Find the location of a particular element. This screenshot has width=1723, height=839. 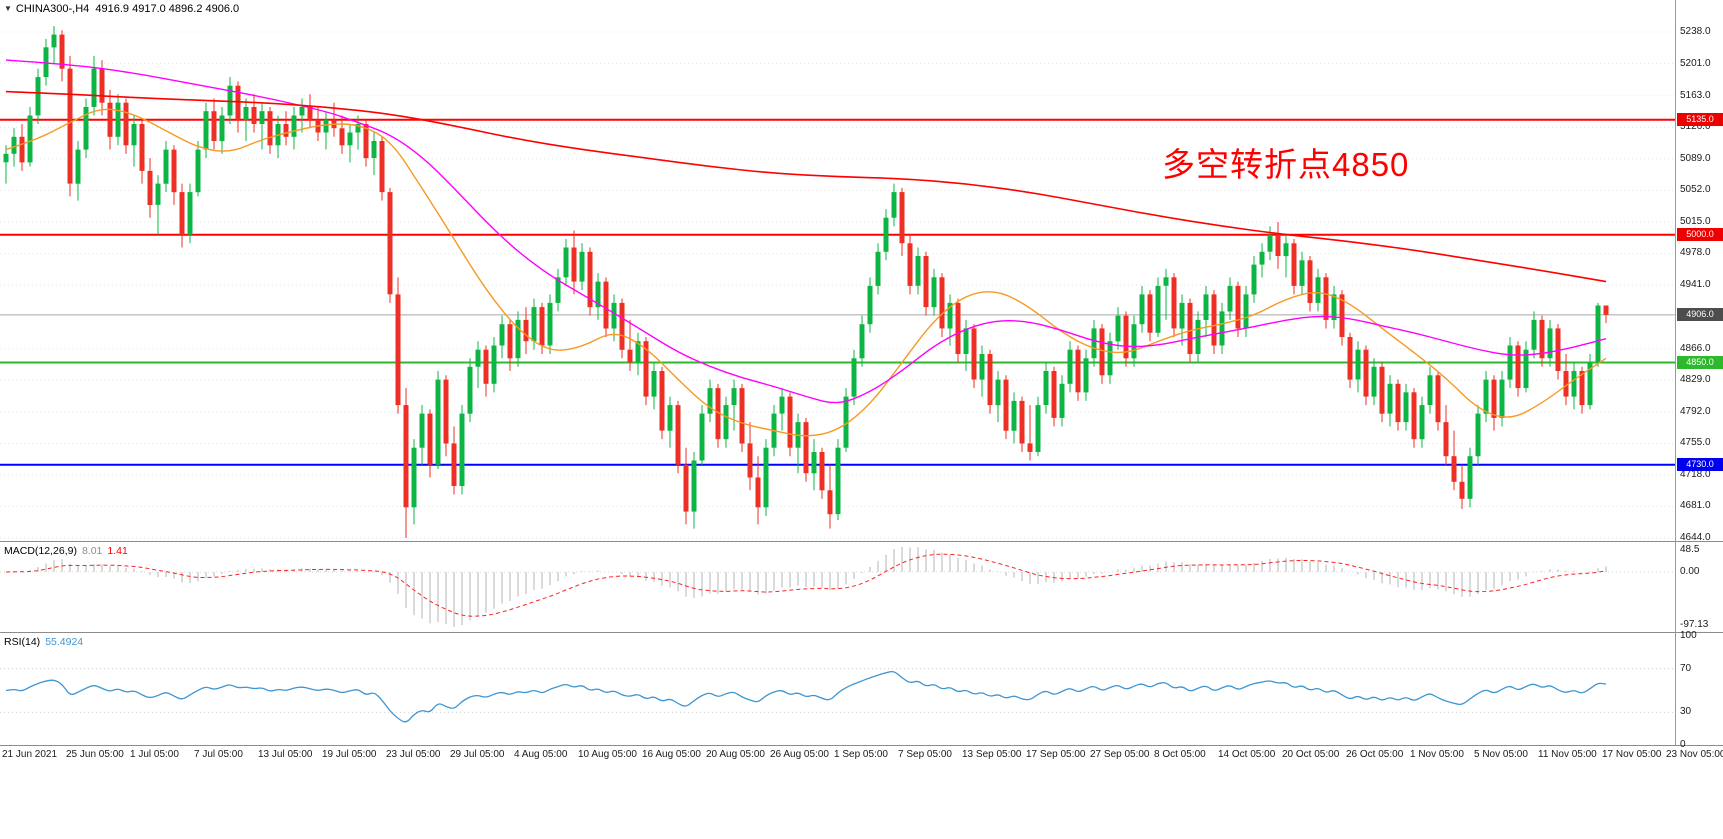

time-axis-label: 10 Aug 05:00 is located at coordinates (607, 754).